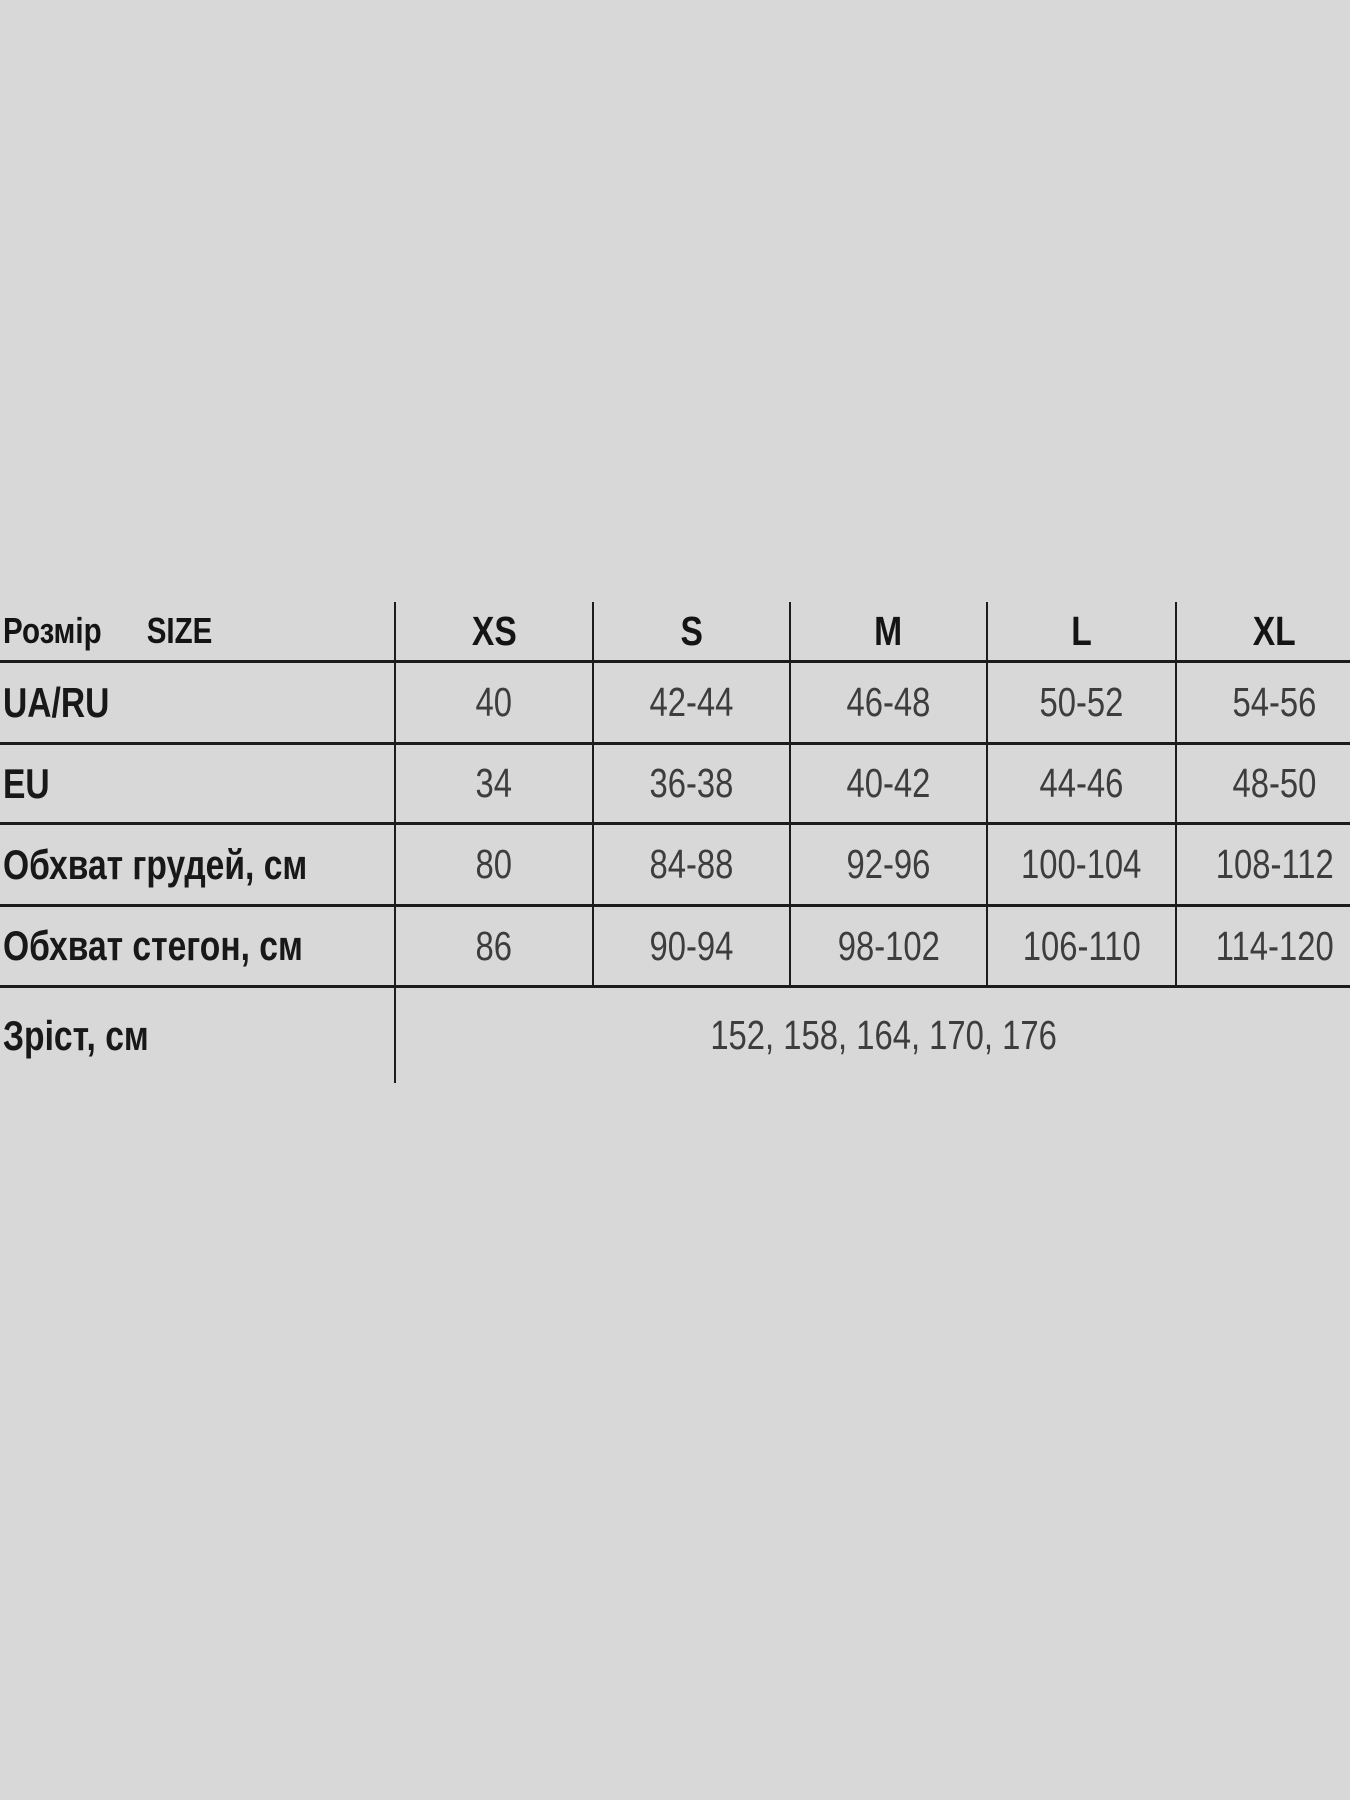 Image resolution: width=1350 pixels, height=1800 pixels. What do you see at coordinates (52, 630) in the screenshot?
I see `size-label-uk: Розмір` at bounding box center [52, 630].